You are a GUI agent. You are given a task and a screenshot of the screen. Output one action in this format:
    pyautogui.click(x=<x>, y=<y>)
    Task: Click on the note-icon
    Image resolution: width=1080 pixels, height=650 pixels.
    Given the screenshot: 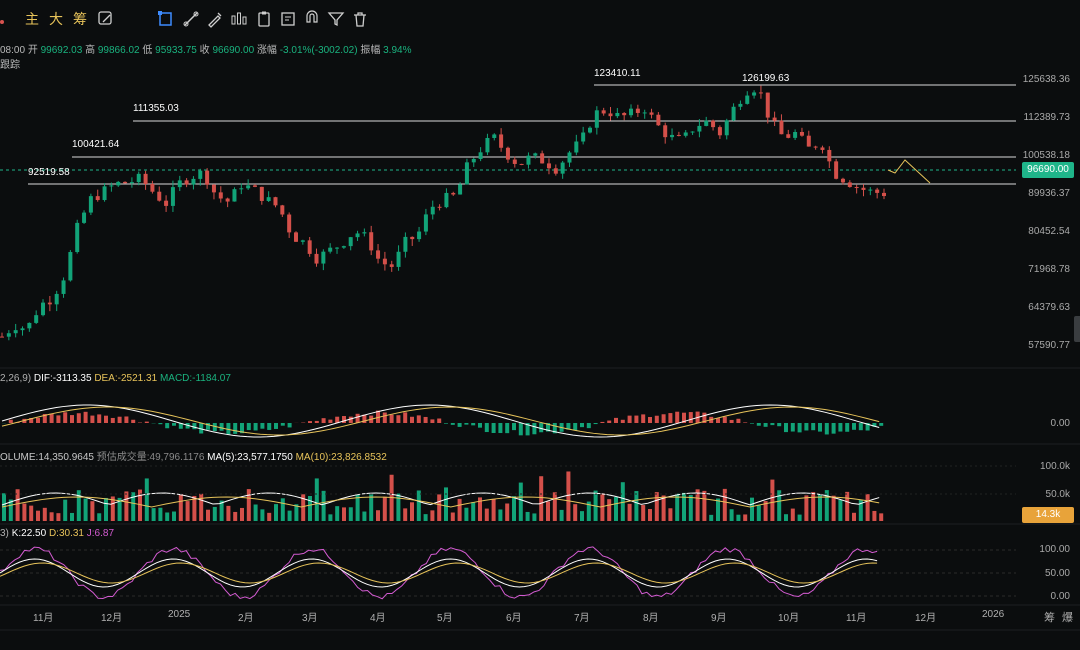 What is the action you would take?
    pyautogui.click(x=288, y=19)
    